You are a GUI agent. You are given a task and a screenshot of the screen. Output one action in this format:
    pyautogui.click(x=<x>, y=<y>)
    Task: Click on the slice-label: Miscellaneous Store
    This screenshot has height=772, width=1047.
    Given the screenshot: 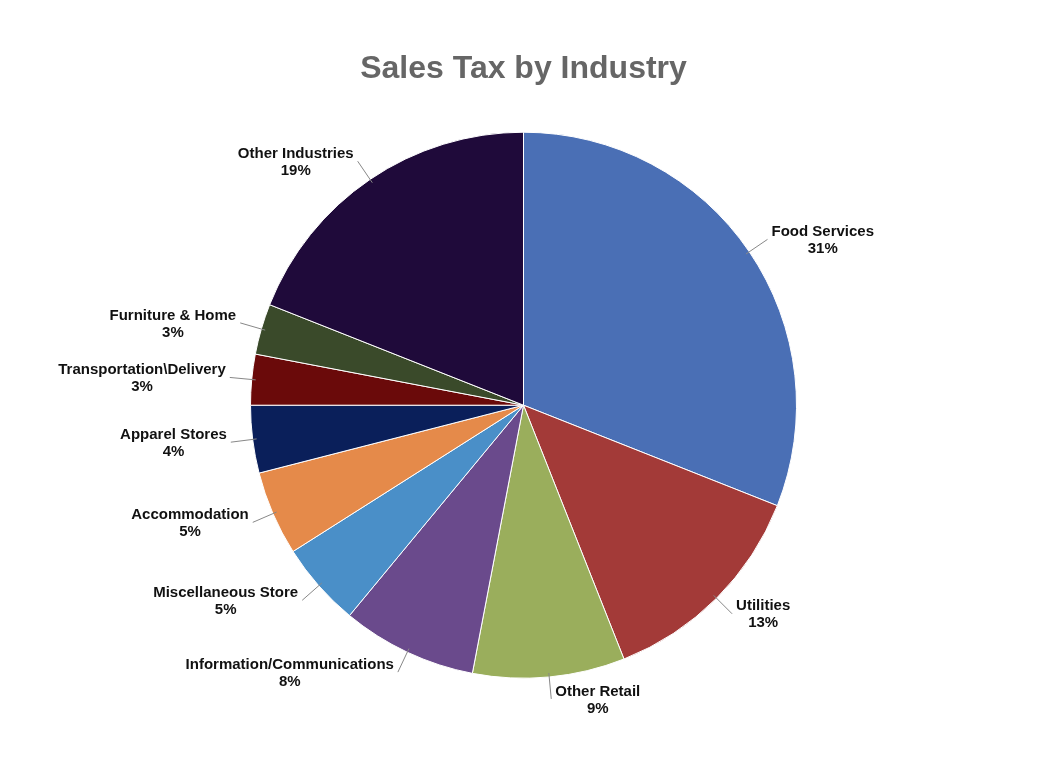 What is the action you would take?
    pyautogui.click(x=226, y=591)
    